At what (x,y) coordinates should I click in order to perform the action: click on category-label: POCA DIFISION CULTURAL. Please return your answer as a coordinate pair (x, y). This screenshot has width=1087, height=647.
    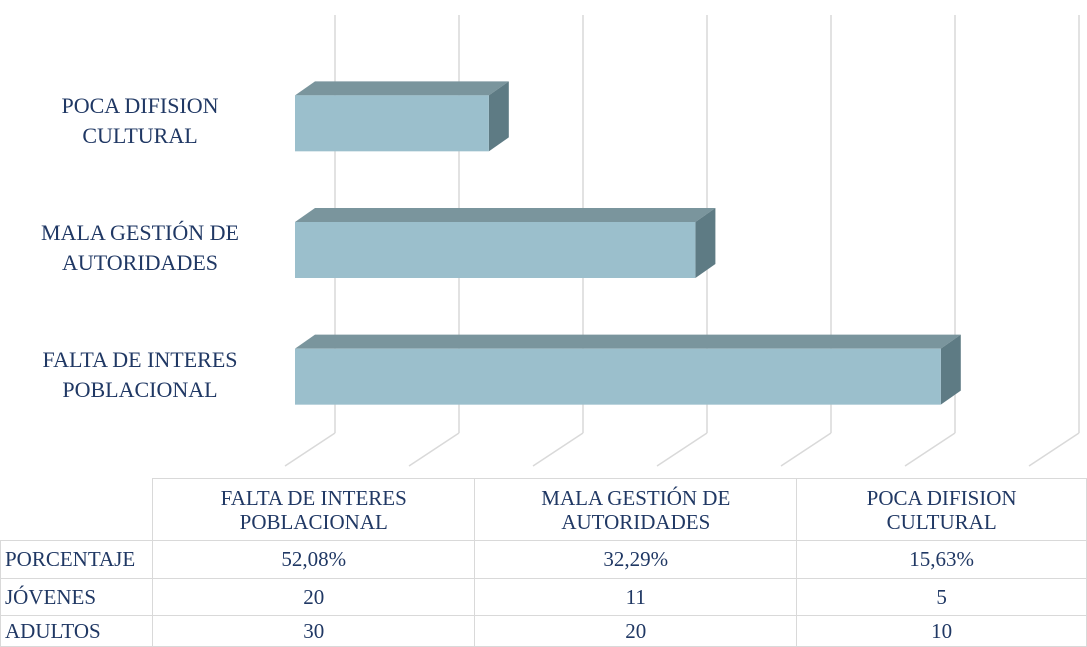
    Looking at the image, I should click on (140, 121).